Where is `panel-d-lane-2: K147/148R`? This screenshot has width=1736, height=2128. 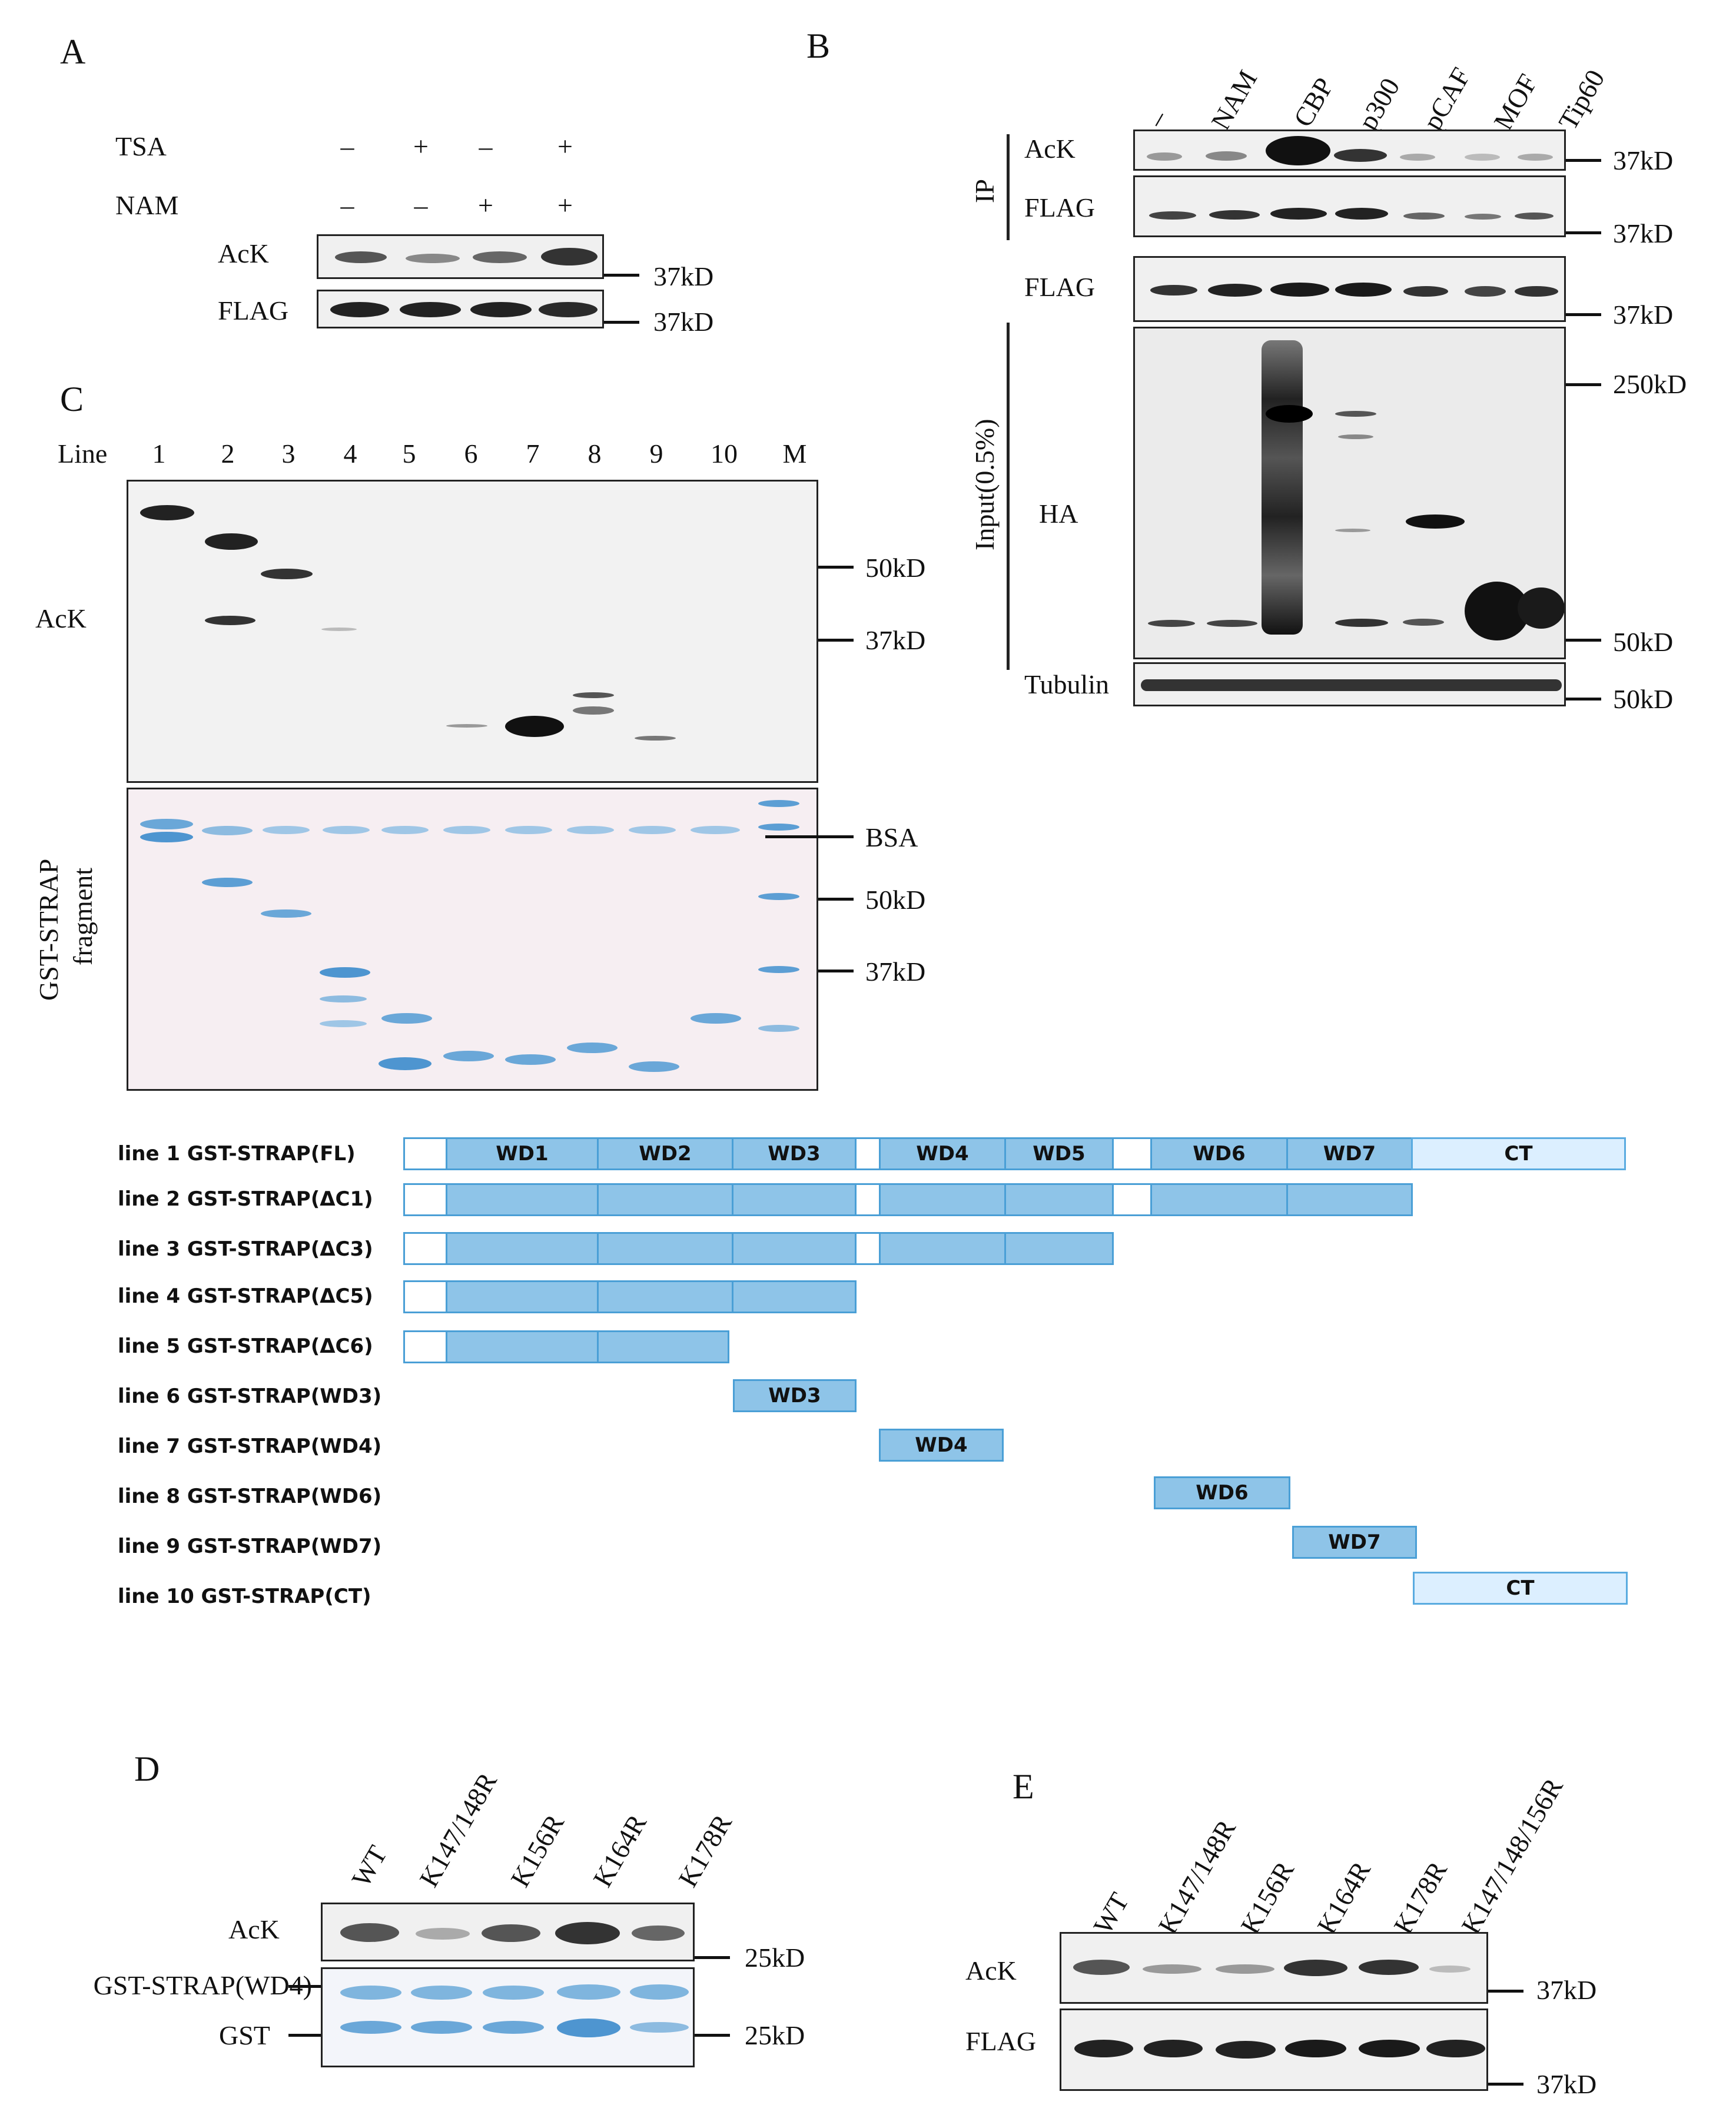 panel-d-lane-2: K147/148R is located at coordinates (458, 1829).